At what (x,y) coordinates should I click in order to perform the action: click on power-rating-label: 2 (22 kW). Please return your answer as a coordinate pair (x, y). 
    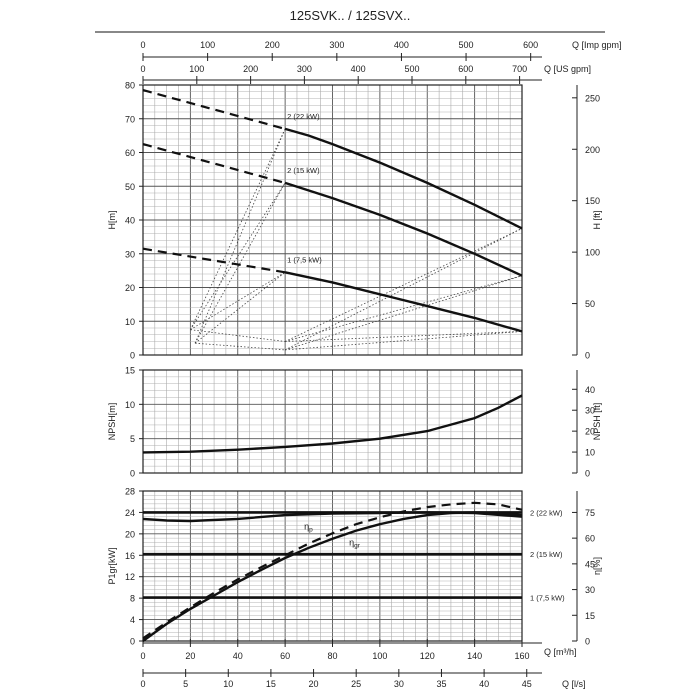
    Looking at the image, I should click on (546, 512).